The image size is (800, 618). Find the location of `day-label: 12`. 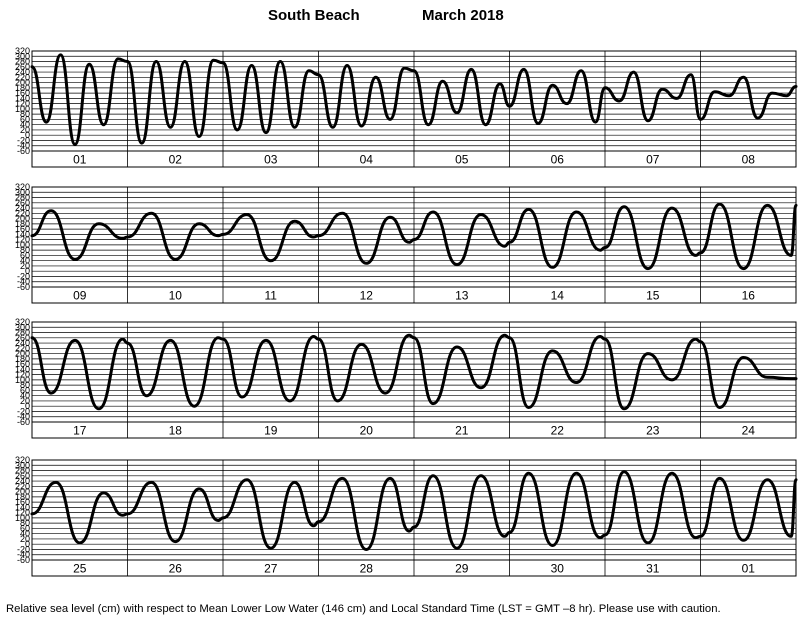

day-label: 12 is located at coordinates (367, 296).